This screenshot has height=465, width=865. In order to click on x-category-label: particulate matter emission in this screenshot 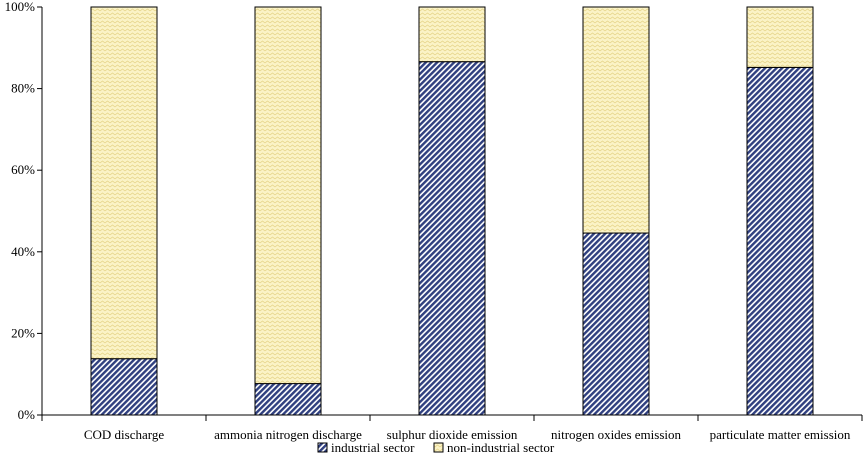, I will do `click(780, 434)`.